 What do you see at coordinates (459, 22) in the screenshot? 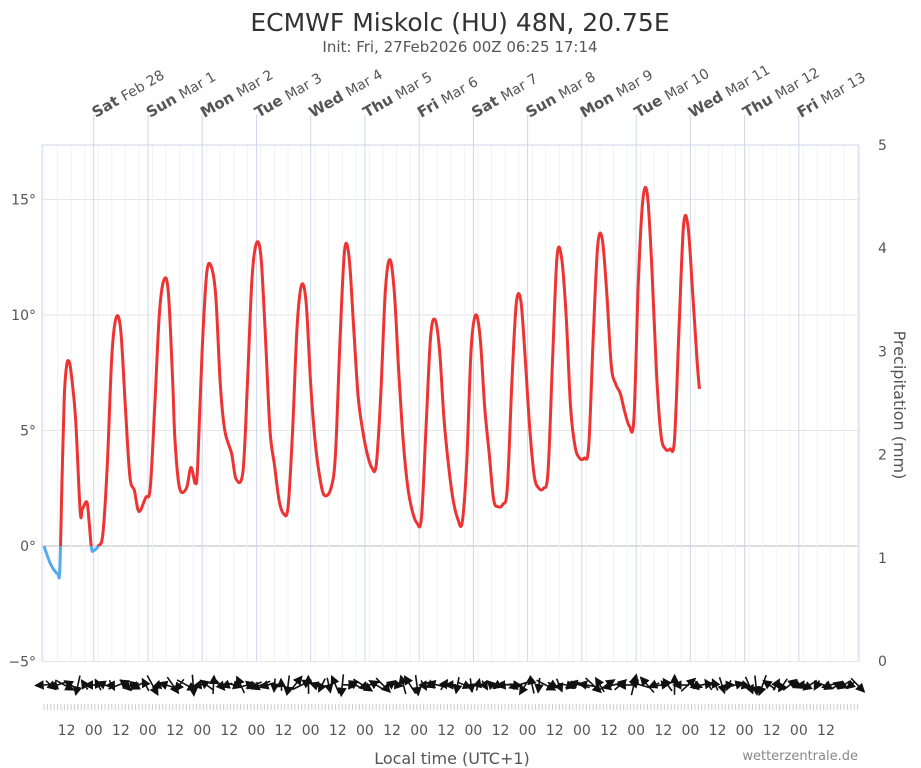
I see `chart-title: ECMWF Miskolc (HU) 48N, 20.75E` at bounding box center [459, 22].